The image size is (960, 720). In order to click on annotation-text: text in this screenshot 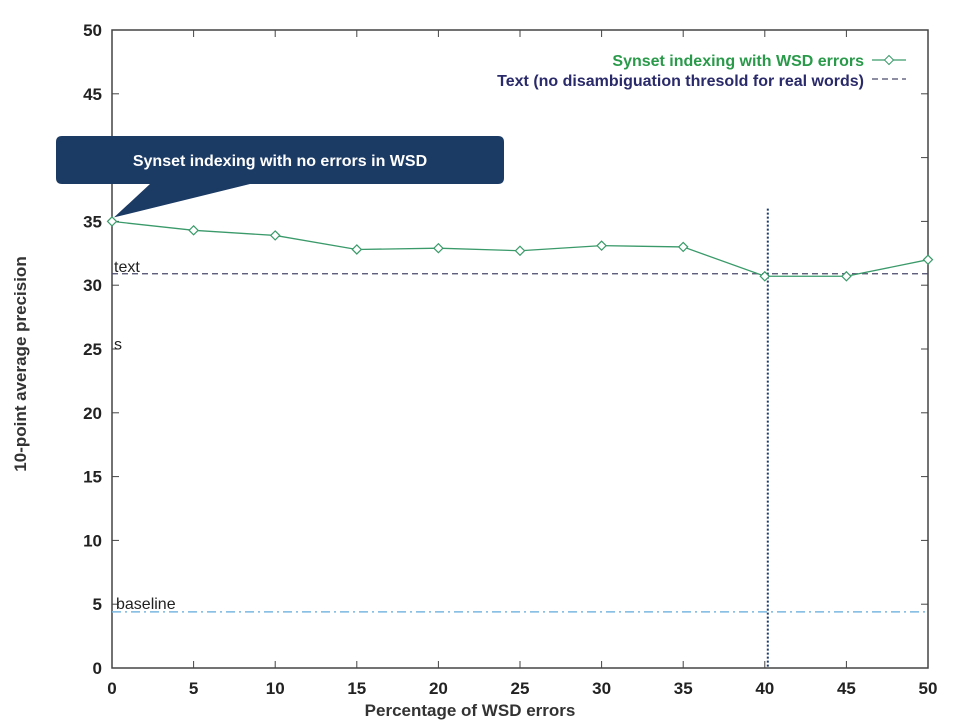, I will do `click(127, 267)`.